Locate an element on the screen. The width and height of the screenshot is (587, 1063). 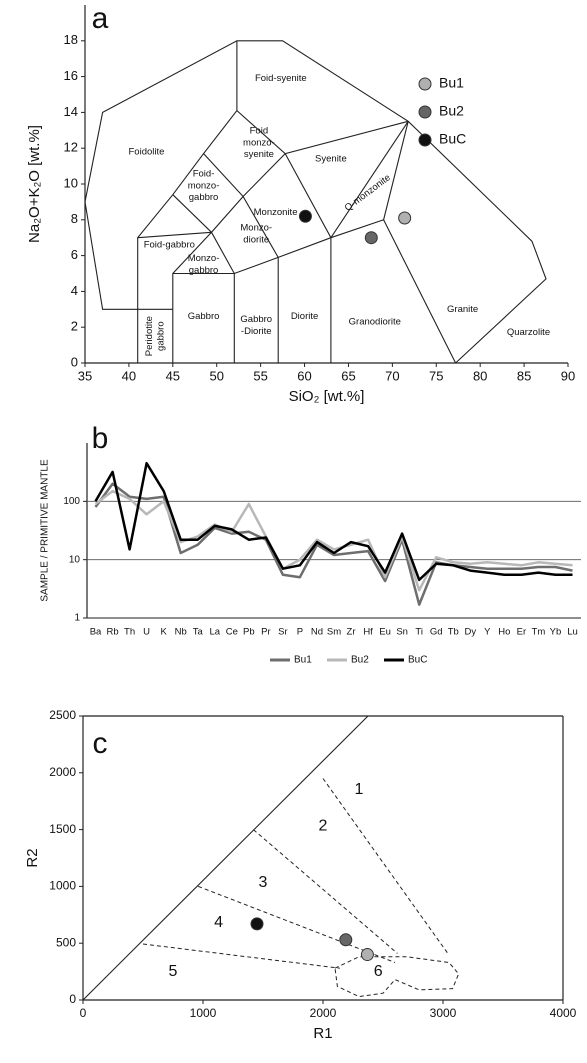
panel-label: b is located at coordinates (100, 438).